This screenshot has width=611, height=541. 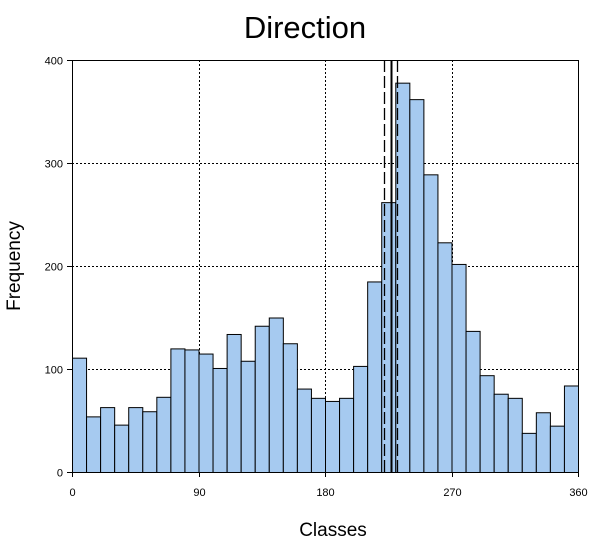 What do you see at coordinates (578, 493) in the screenshot?
I see `x-tick-label: 360` at bounding box center [578, 493].